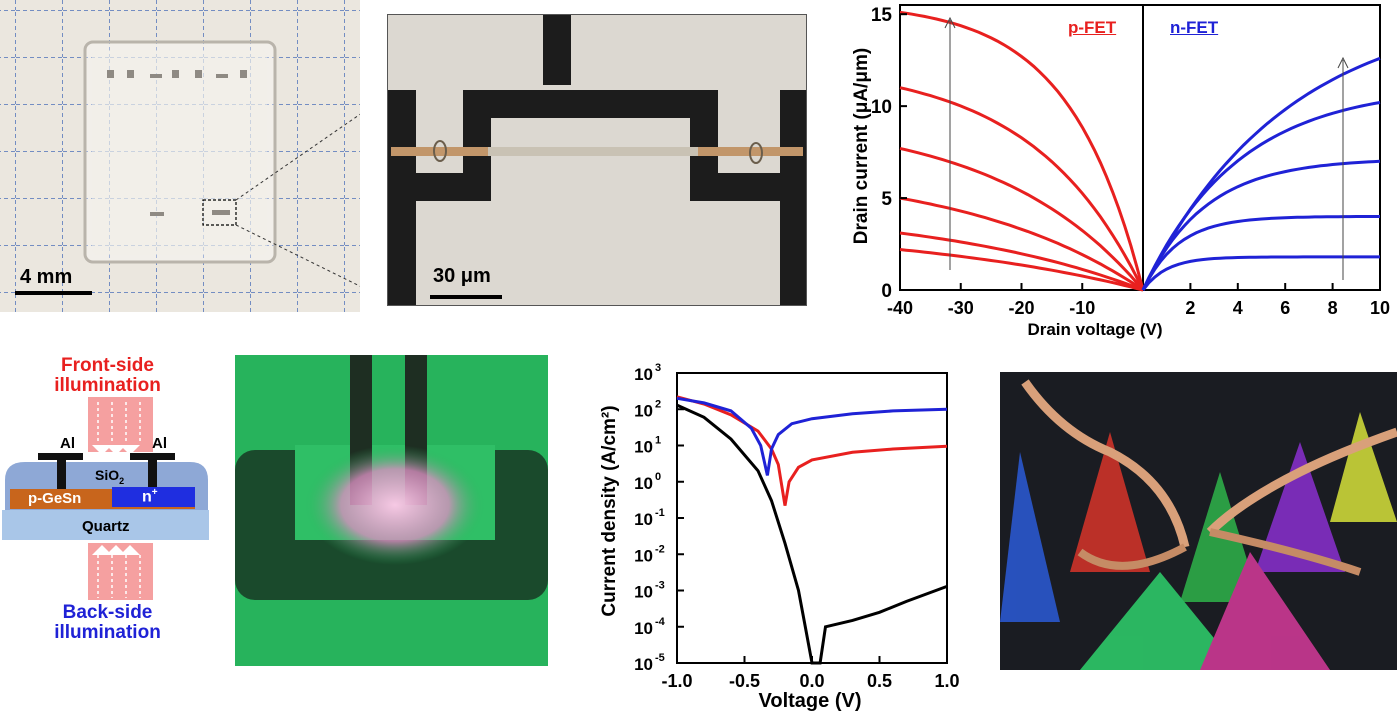 This screenshot has height=720, width=1397. Describe the element at coordinates (950, 22) in the screenshot. I see `pfet-arrowhead` at that location.